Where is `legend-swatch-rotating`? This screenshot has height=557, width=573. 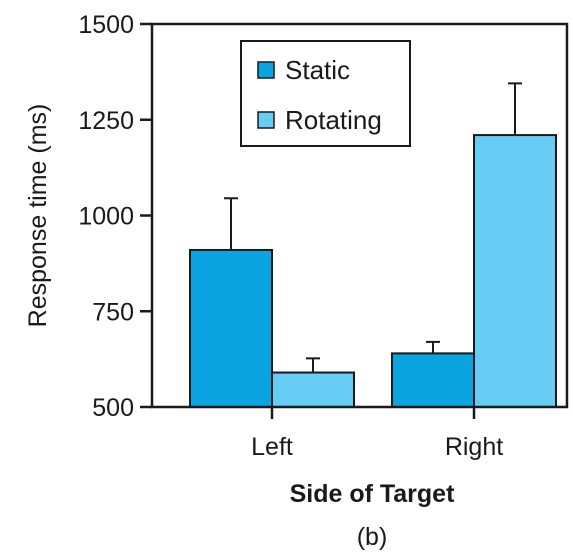
legend-swatch-rotating is located at coordinates (266, 120).